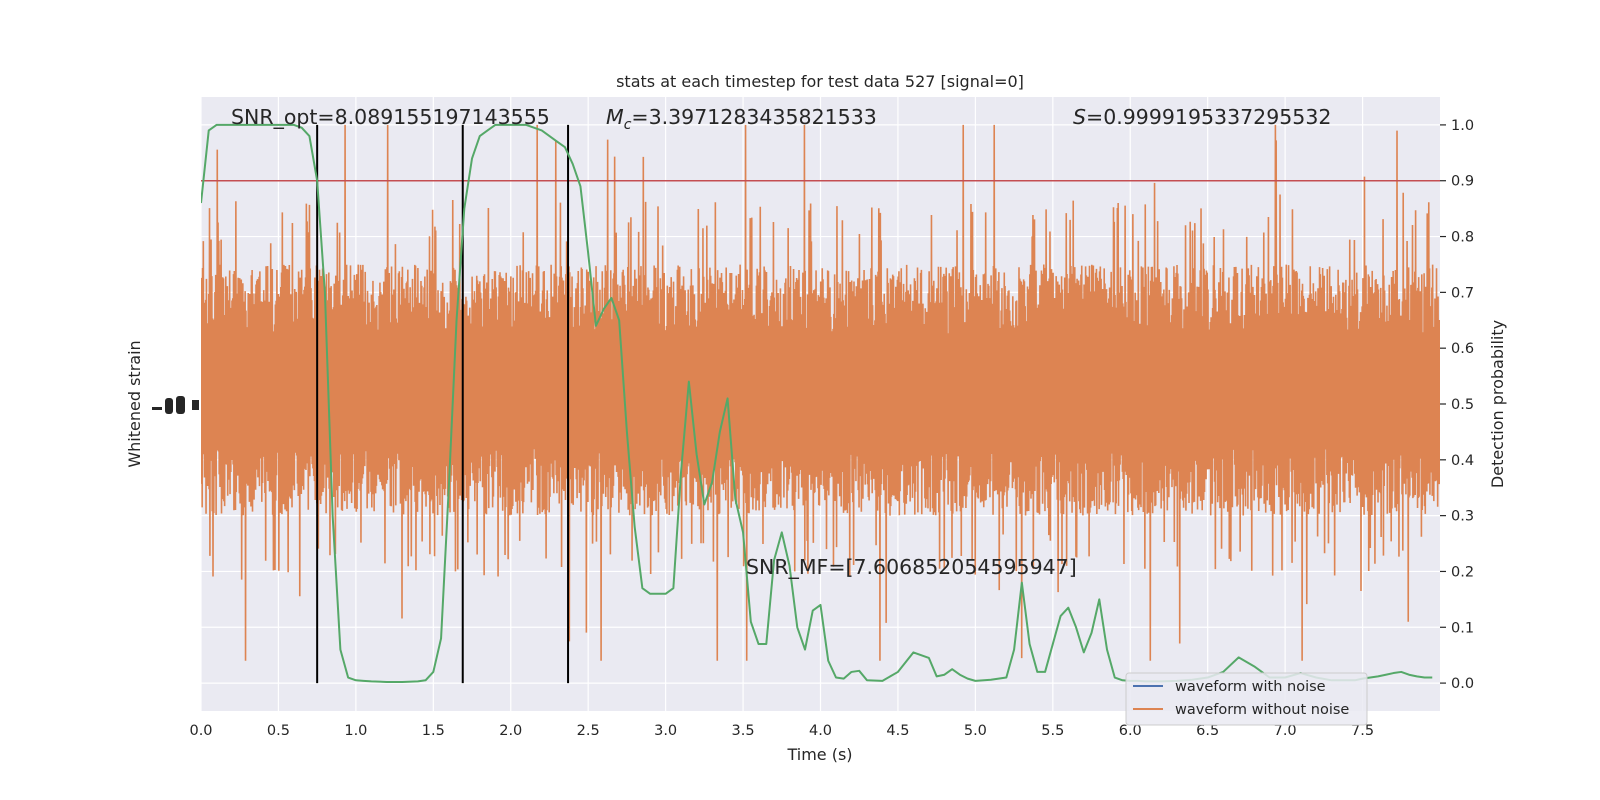 The width and height of the screenshot is (1600, 800). I want to click on legend-box, so click(1246, 699).